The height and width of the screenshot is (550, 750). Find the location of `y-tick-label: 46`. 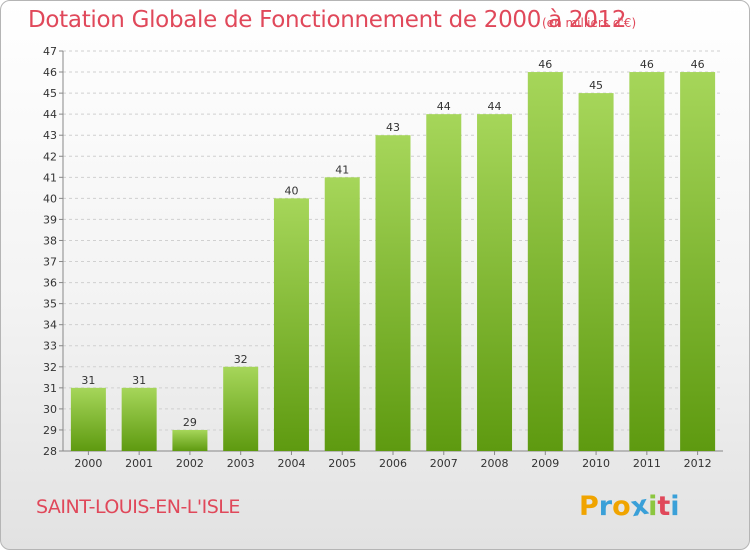

y-tick-label: 46 is located at coordinates (50, 72).